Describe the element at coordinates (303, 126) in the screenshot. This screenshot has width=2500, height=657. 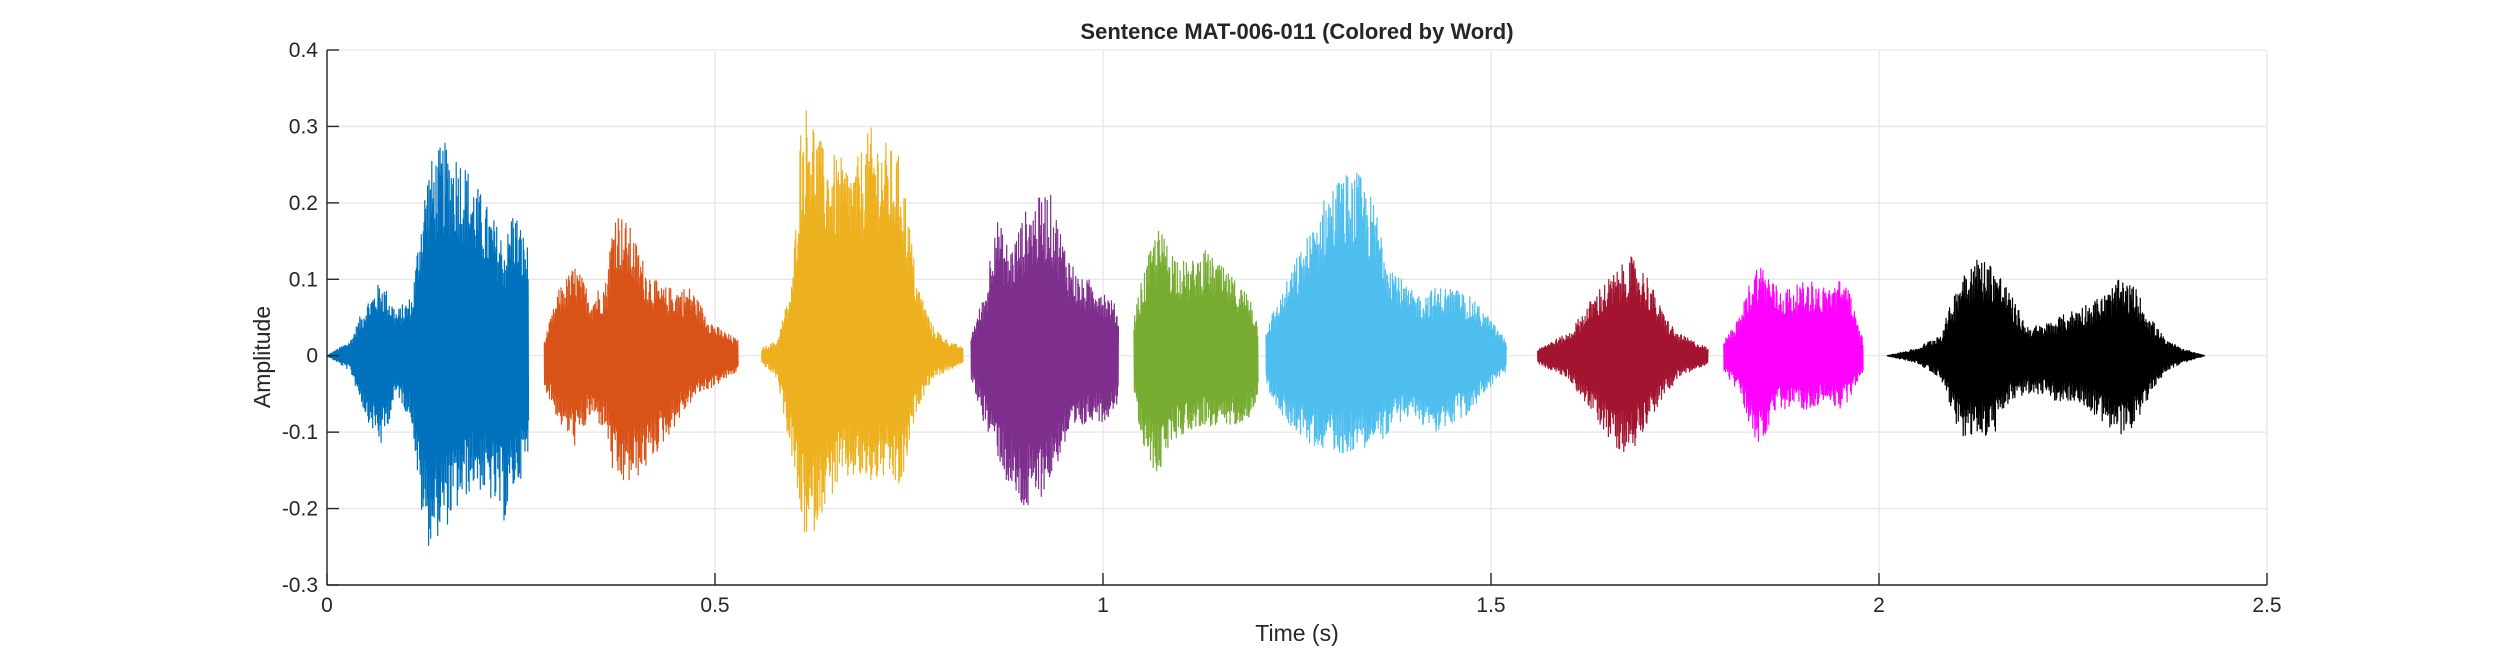
I see `y-tick-label: 0.3` at that location.